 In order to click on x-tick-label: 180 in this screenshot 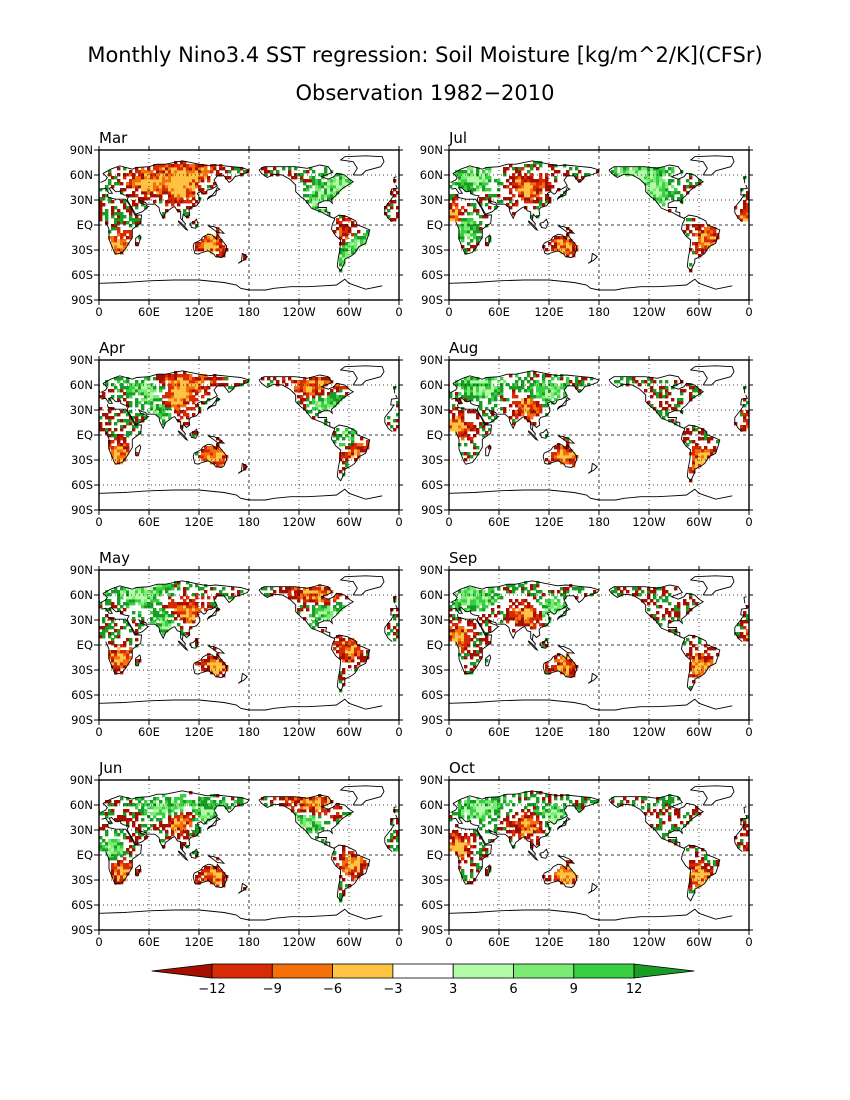, I will do `click(599, 312)`.